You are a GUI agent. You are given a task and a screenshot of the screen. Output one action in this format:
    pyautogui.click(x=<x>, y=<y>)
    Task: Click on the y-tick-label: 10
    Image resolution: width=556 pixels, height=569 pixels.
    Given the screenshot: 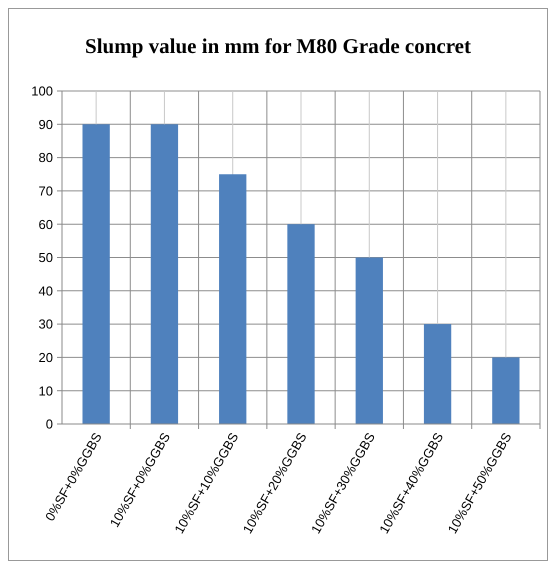 What is the action you would take?
    pyautogui.click(x=45, y=390)
    